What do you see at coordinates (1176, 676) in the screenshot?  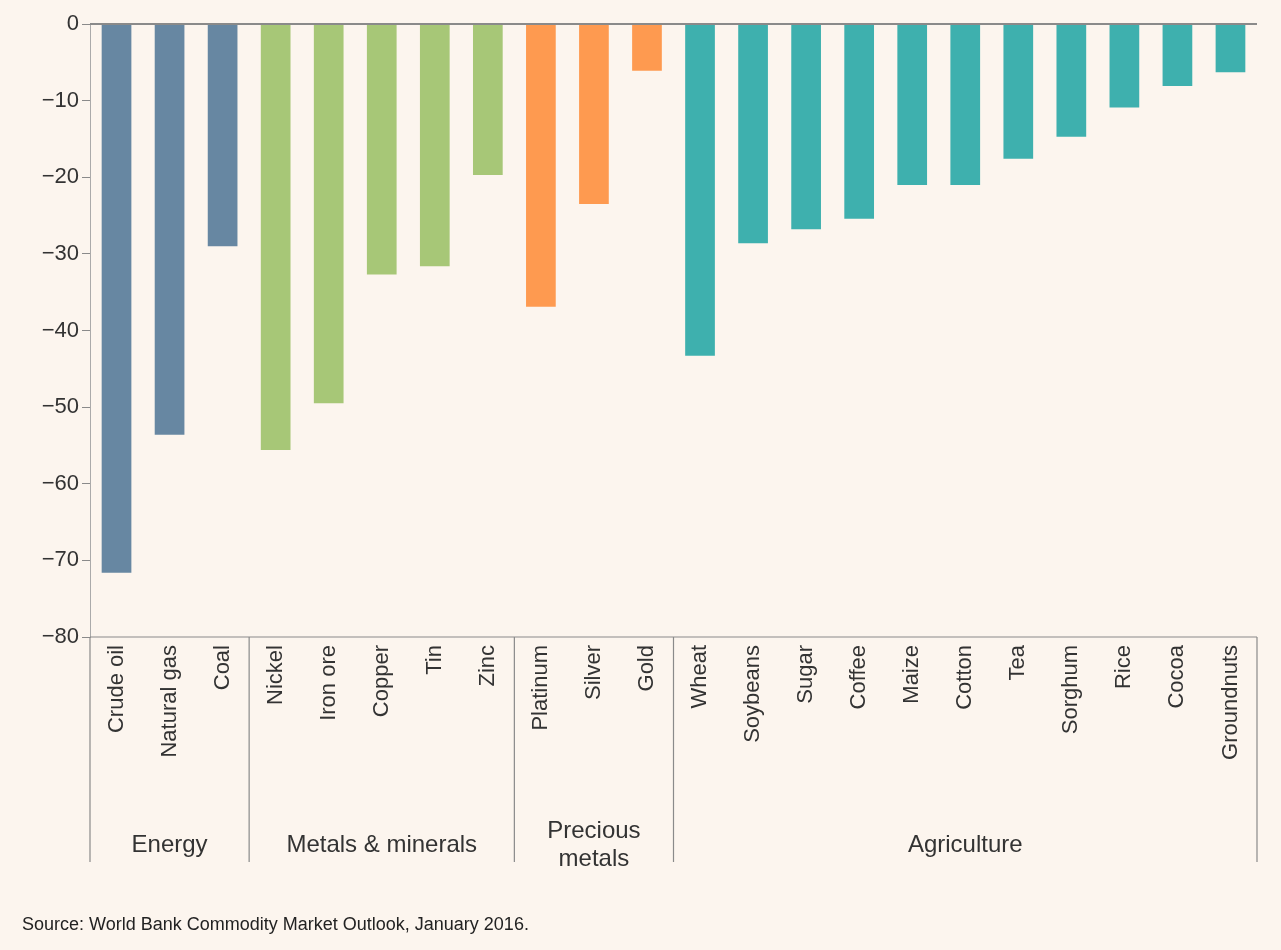 I see `x-tick-label: Cocoa` at bounding box center [1176, 676].